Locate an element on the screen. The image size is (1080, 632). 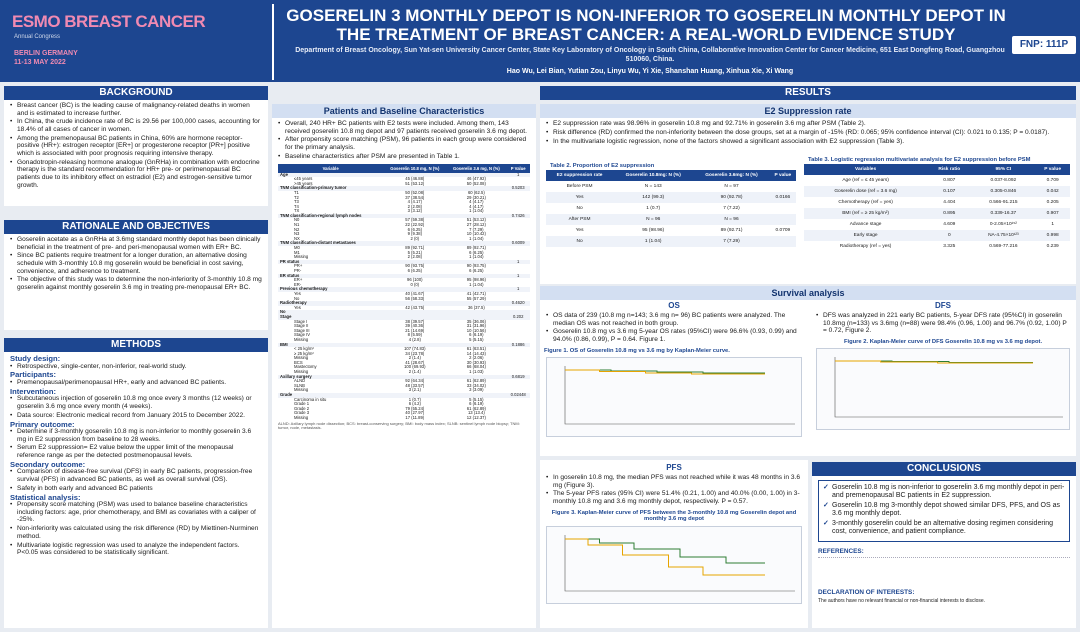
e2-heading: E2 Suppression rate is located at coordinates (808, 111).